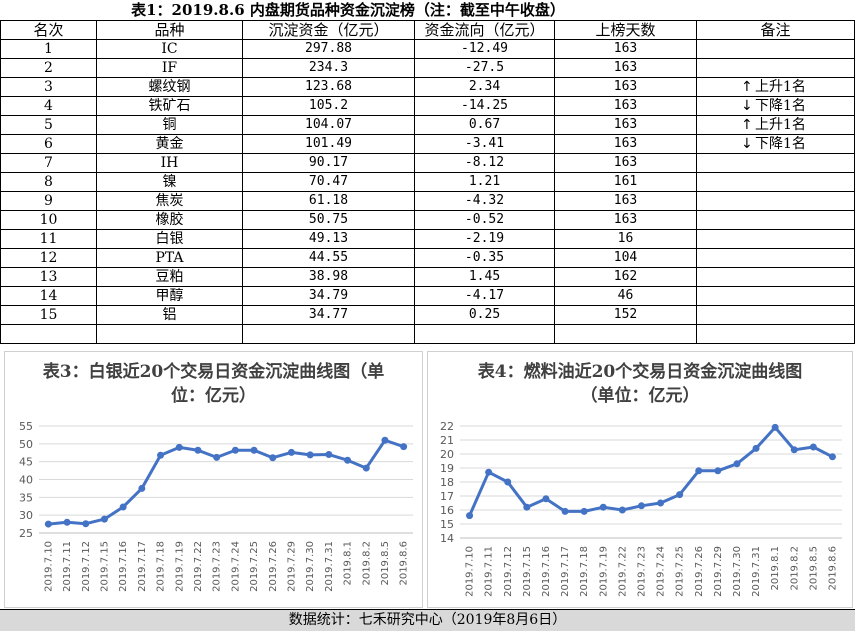 This screenshot has width=855, height=631. Describe the element at coordinates (641, 571) in the screenshot. I see `x-tick-label: 2019.7.23` at that location.